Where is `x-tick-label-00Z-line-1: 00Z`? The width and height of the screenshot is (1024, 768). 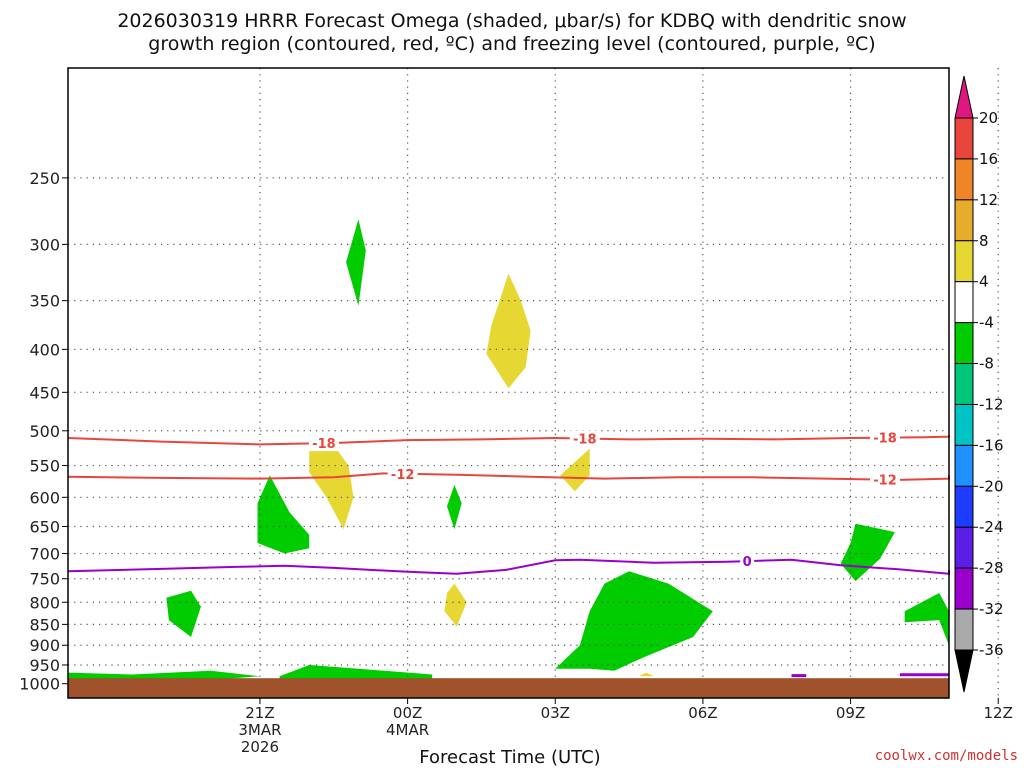
x-tick-label-00Z-line-1: 00Z is located at coordinates (407, 713).